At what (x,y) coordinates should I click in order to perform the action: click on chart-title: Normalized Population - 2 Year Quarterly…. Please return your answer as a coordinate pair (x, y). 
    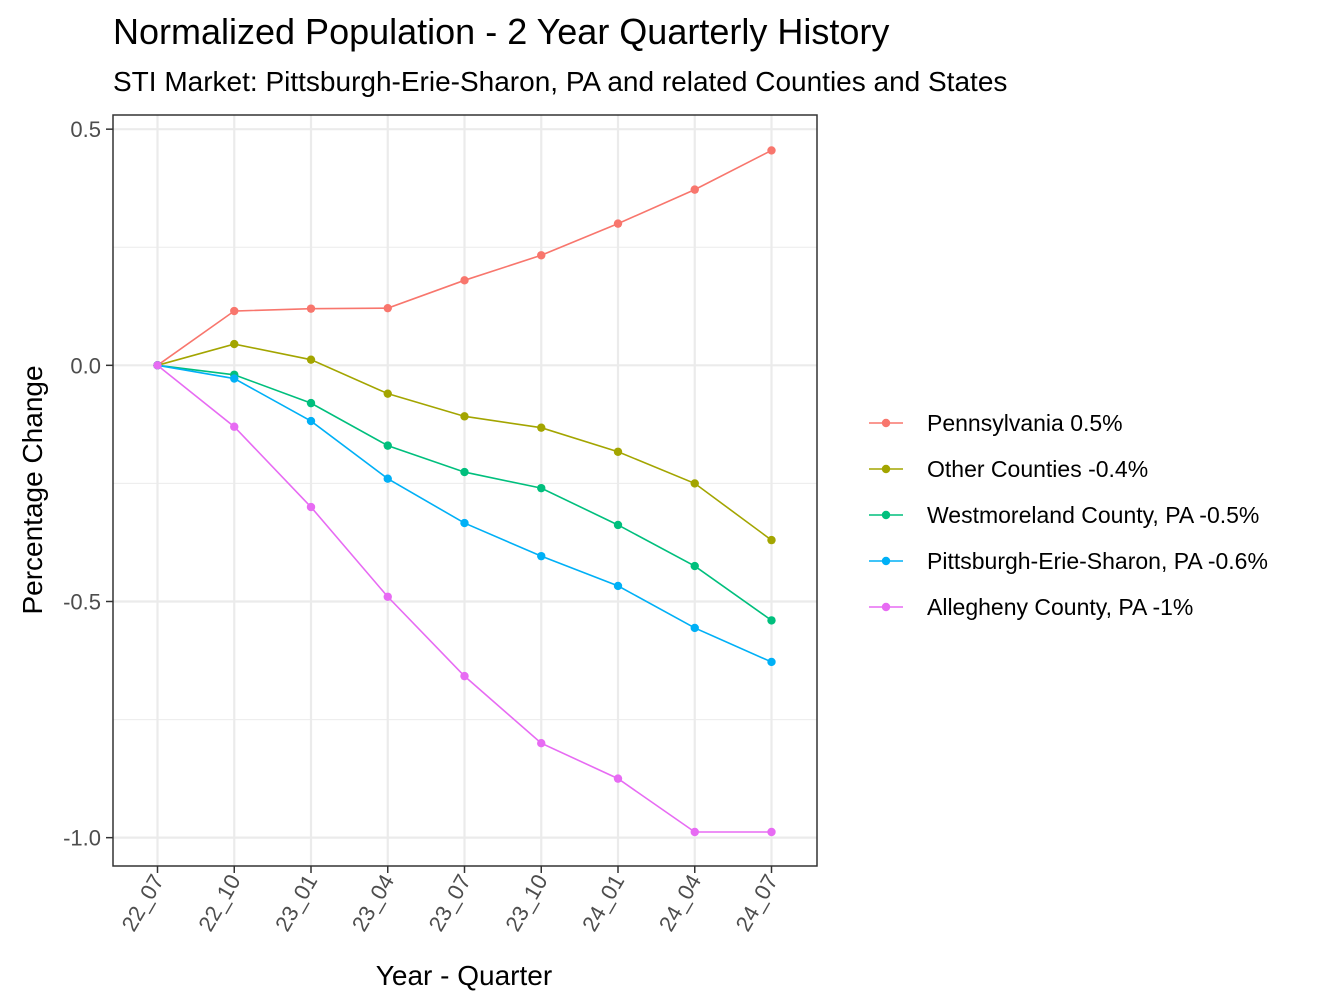
    Looking at the image, I should click on (501, 31).